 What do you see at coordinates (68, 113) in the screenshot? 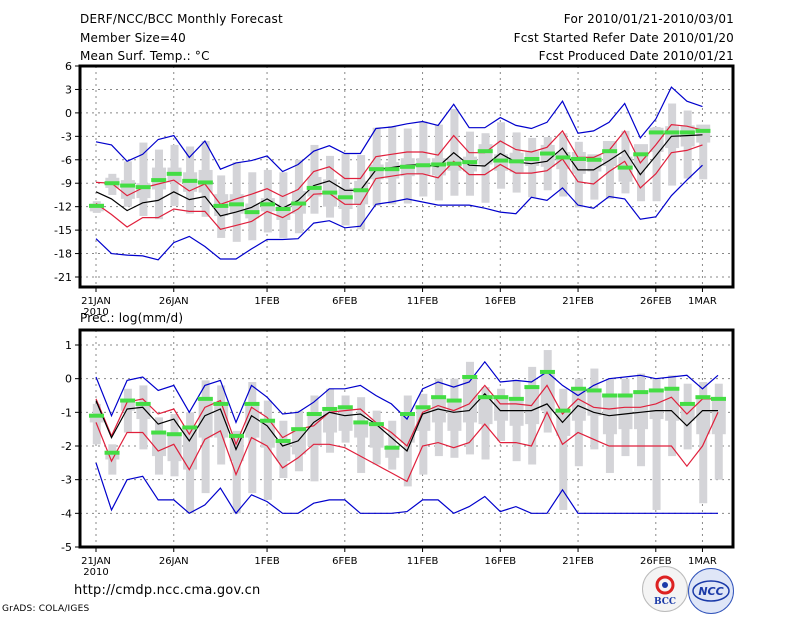
I see `ytick-label: 0` at bounding box center [68, 113].